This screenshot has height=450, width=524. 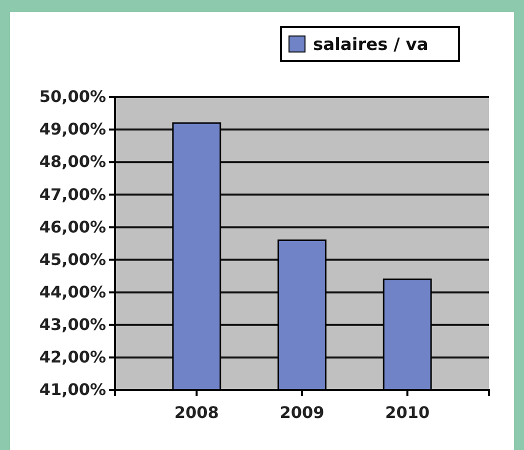 What do you see at coordinates (72, 357) in the screenshot?
I see `y-tick-label: 42,00%` at bounding box center [72, 357].